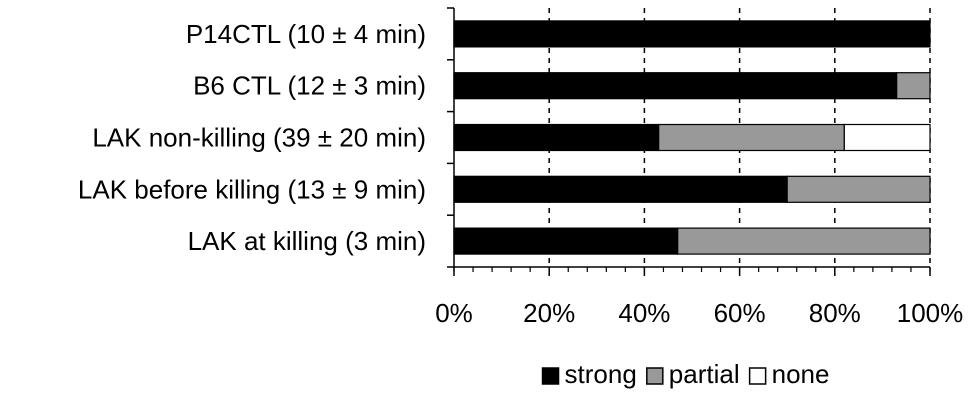  I want to click on legend-swatch-strong, so click(550, 376).